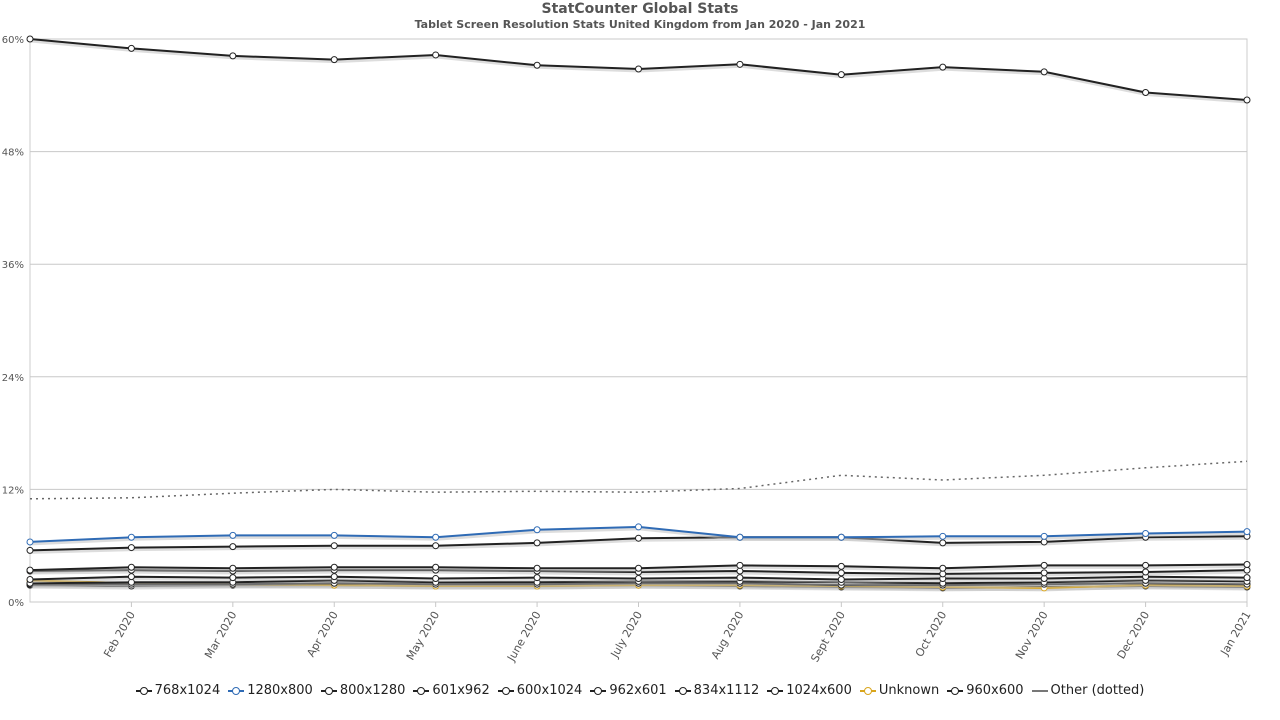  What do you see at coordinates (598, 691) in the screenshot?
I see `legend-swatch-962x601` at bounding box center [598, 691].